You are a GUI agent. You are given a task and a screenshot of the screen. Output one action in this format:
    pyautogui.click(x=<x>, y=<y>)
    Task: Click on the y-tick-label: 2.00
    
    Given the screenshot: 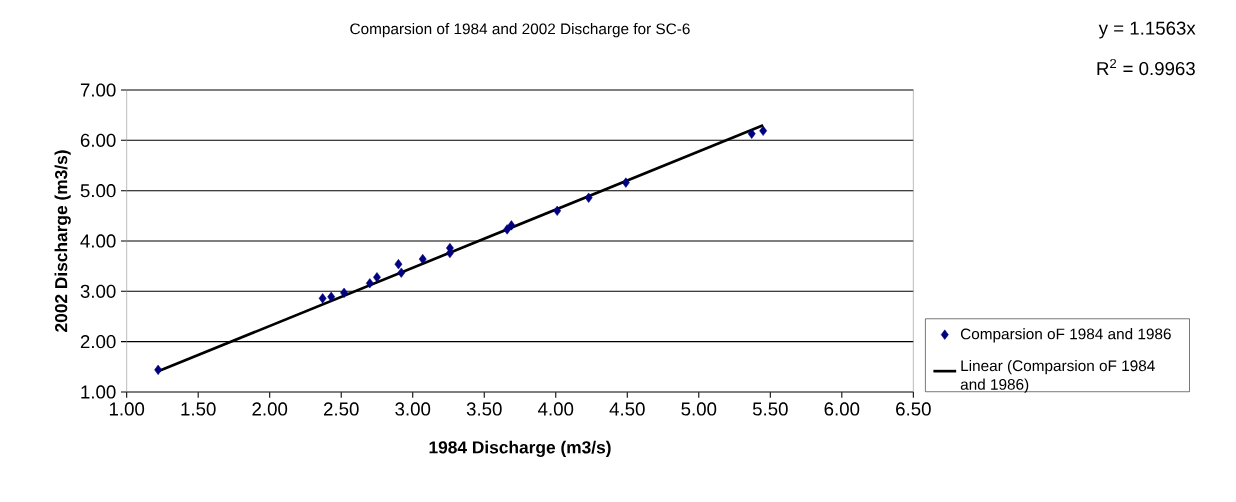 What is the action you would take?
    pyautogui.click(x=98, y=342)
    